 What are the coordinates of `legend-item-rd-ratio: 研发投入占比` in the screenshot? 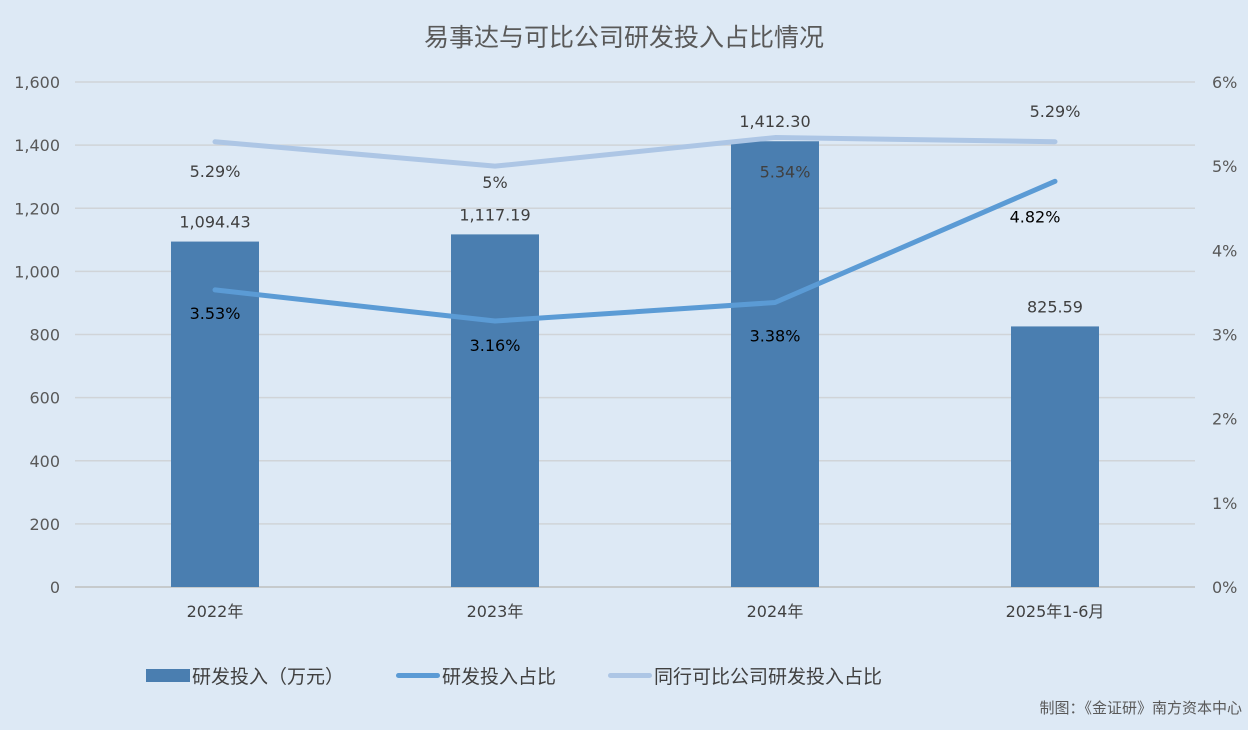 It's located at (476, 675).